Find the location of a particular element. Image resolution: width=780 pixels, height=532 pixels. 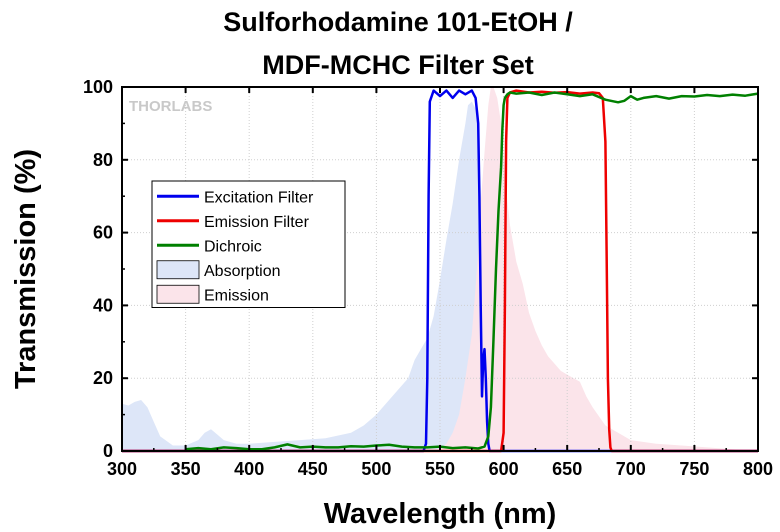

y-tick-label: 100 is located at coordinates (98, 87).